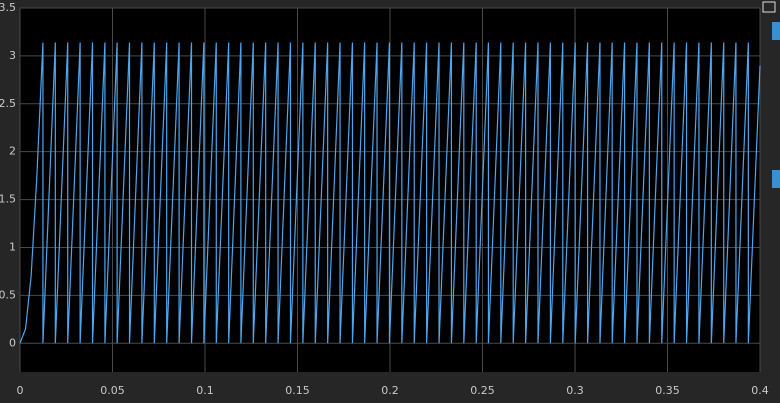  Describe the element at coordinates (12, 246) in the screenshot. I see `y-tick-label: 1` at that location.